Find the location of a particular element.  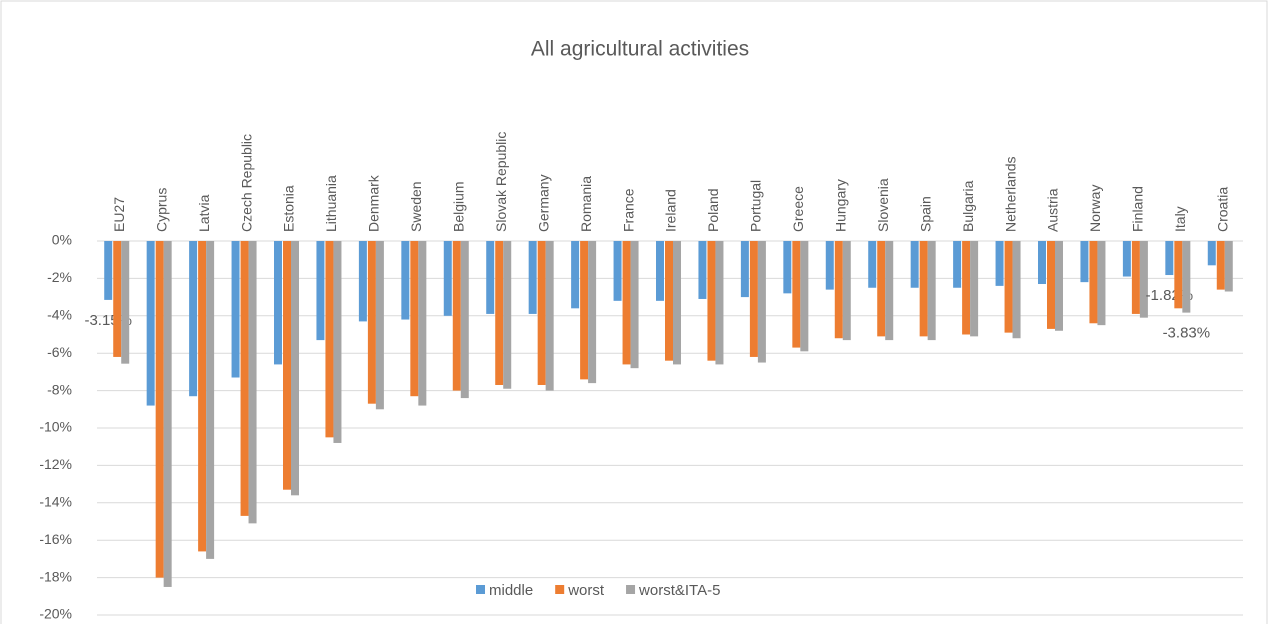

legend-label: middle is located at coordinates (511, 590).